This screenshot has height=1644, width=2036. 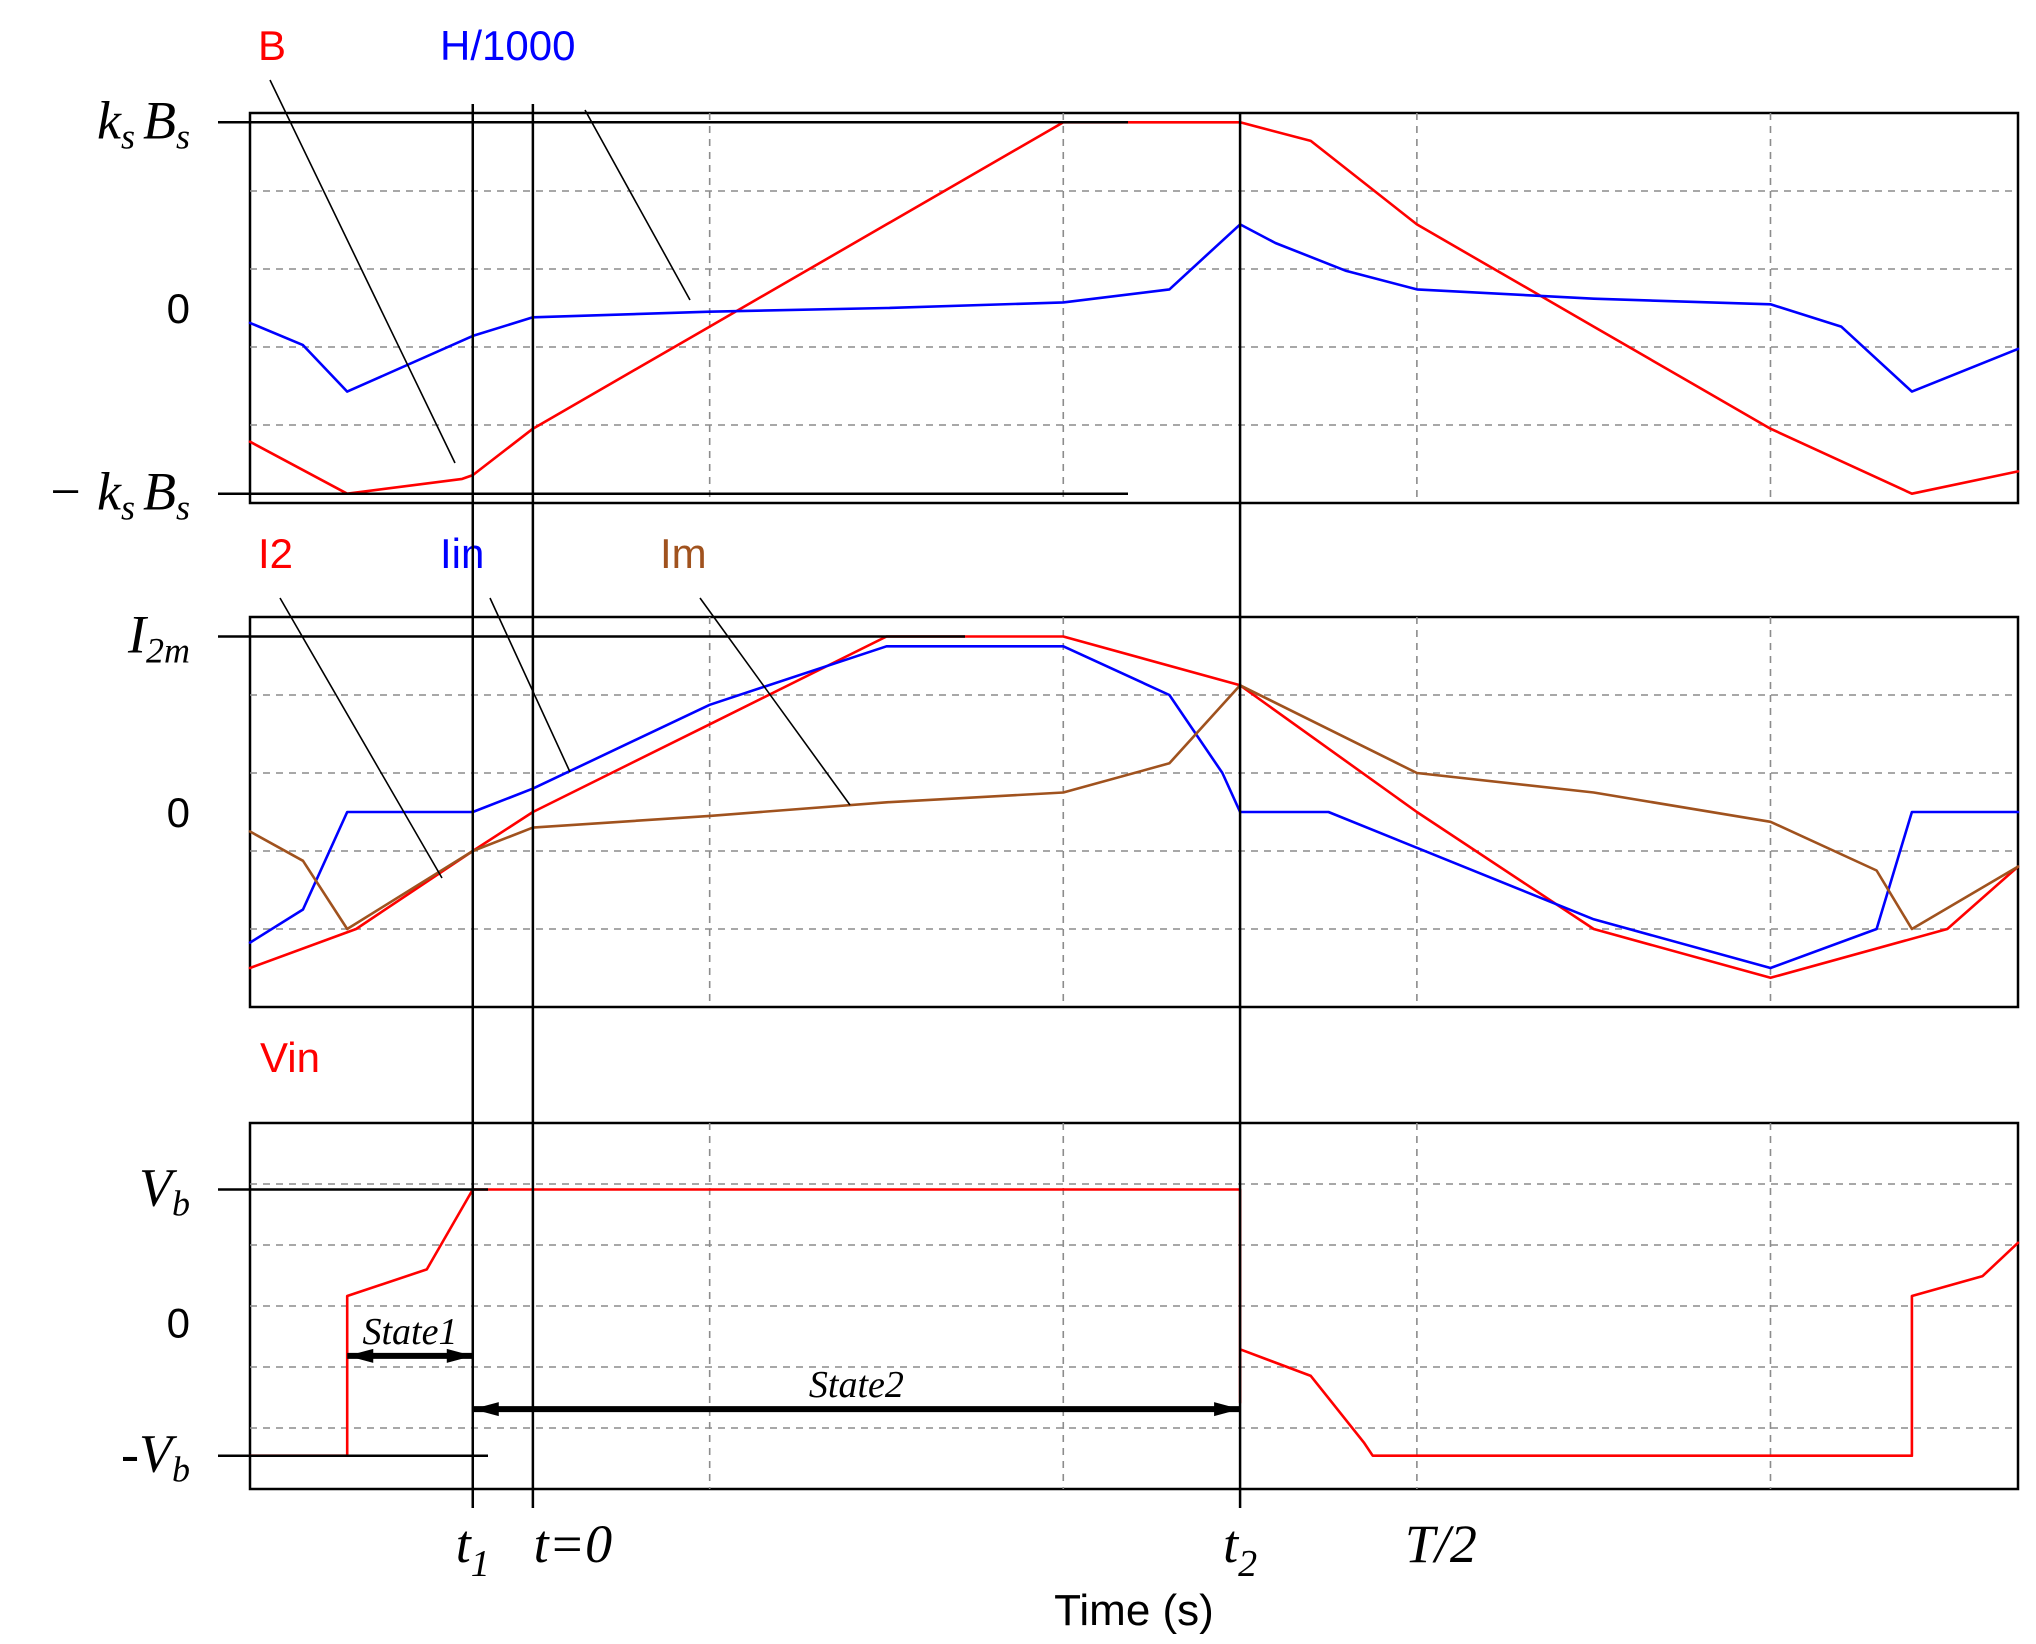 I want to click on series-labels: B H/1000, so click(x=474, y=243).